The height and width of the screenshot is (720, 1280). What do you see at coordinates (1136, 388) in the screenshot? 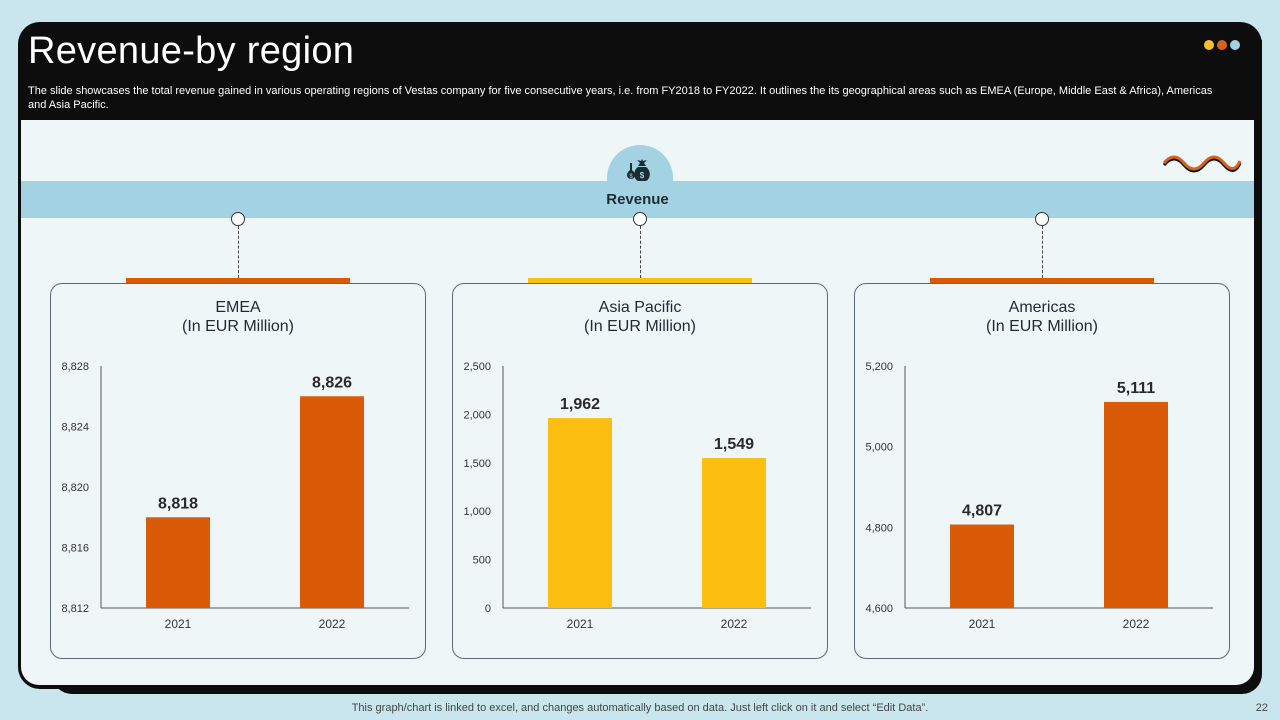
I see `bar-value-label: 5,111` at bounding box center [1136, 388].